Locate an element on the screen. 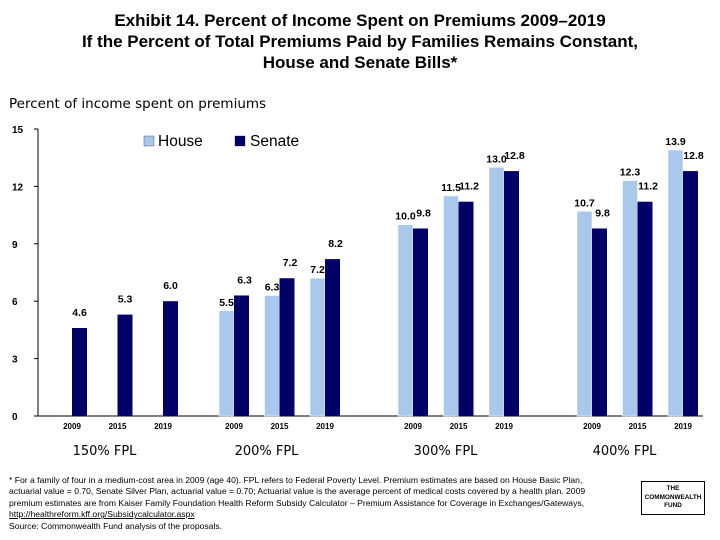 Image resolution: width=720 pixels, height=540 pixels. data-label-house: 6.3 is located at coordinates (272, 287).